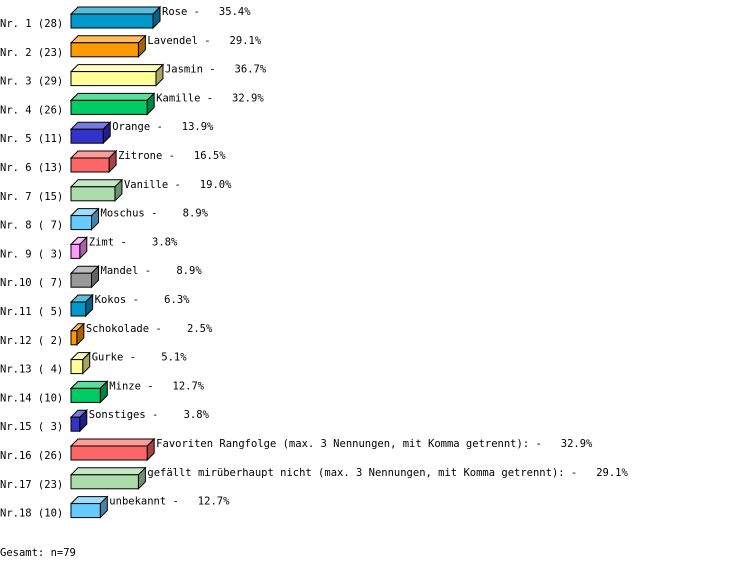 The image size is (753, 571). I want to click on row-rank-label: Nr.10 ( 7), so click(31, 283).